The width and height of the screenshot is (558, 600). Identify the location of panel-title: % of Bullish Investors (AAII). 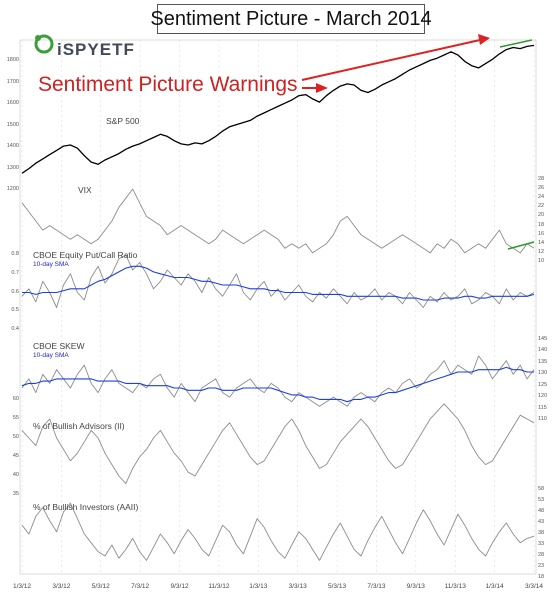
(86, 507).